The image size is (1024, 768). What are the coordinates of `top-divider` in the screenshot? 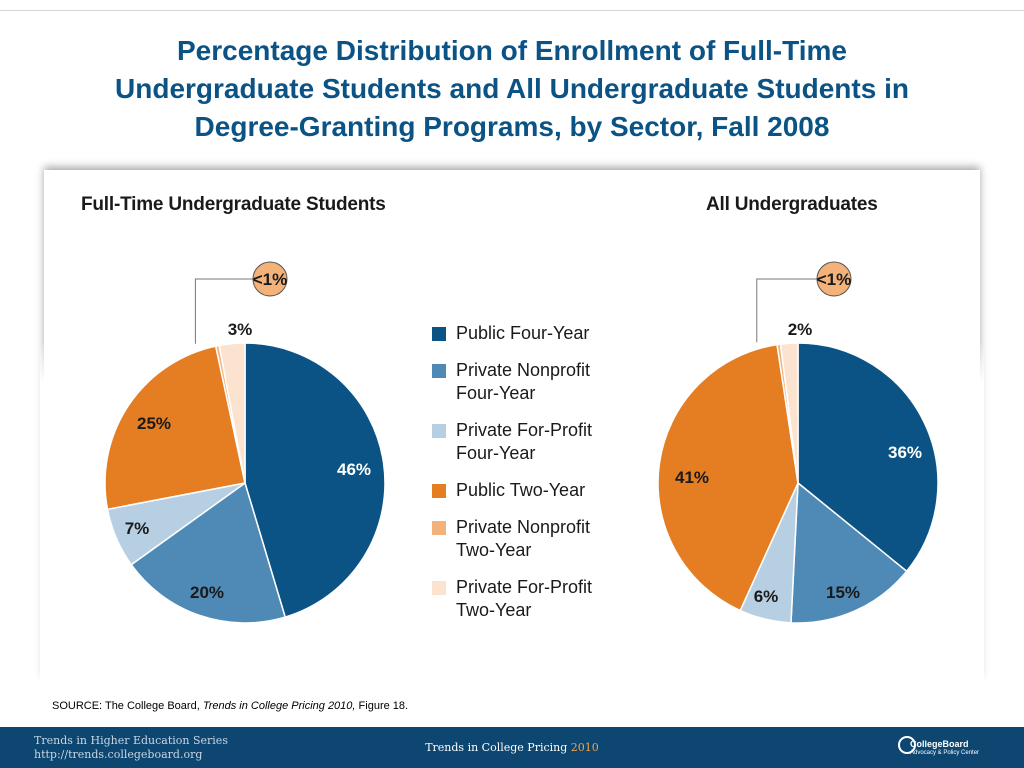 It's located at (512, 10).